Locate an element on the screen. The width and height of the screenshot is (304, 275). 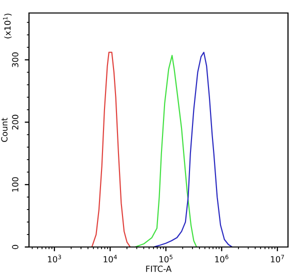
y-axis-title: Count is located at coordinates (4, 130).